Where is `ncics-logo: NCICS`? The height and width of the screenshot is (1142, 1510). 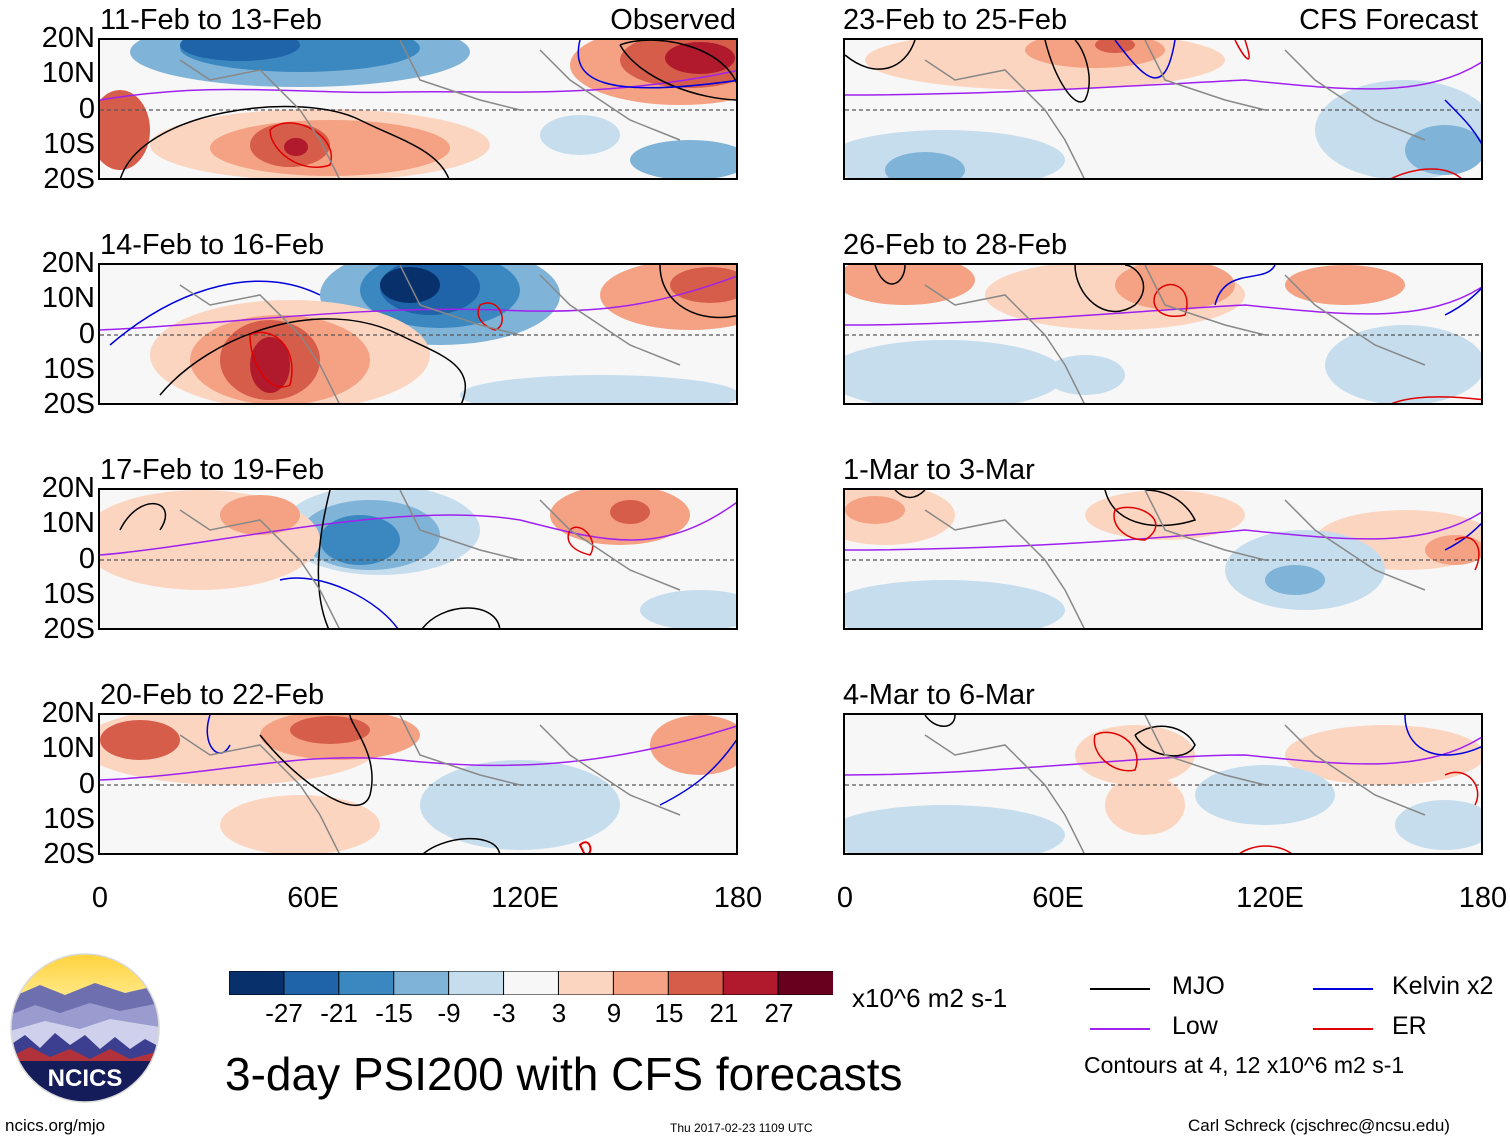 ncics-logo: NCICS is located at coordinates (85, 1028).